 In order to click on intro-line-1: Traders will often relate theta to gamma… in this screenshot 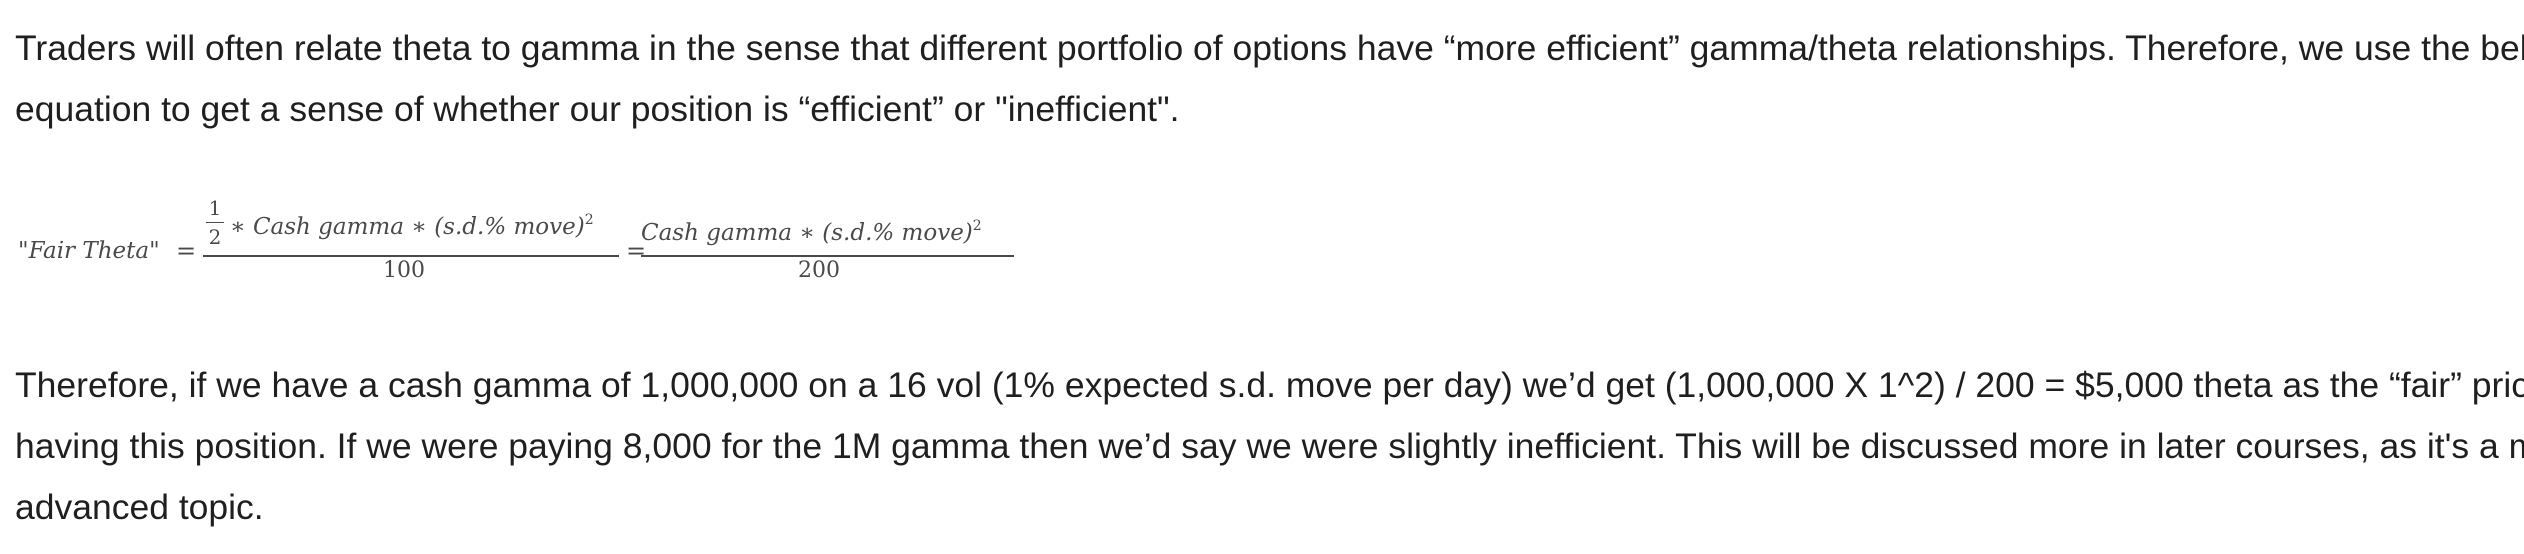, I will do `click(1269, 48)`.